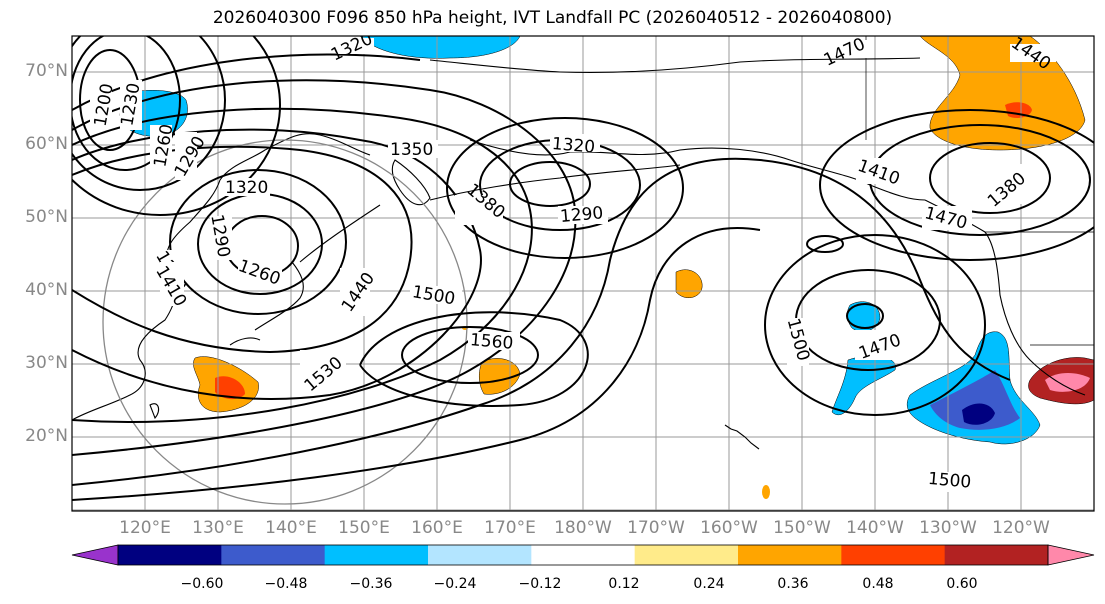 Image resolution: width=1105 pixels, height=604 pixels. Describe the element at coordinates (230, 388) in the screenshot. I see `shade-positive-japan-core` at that location.